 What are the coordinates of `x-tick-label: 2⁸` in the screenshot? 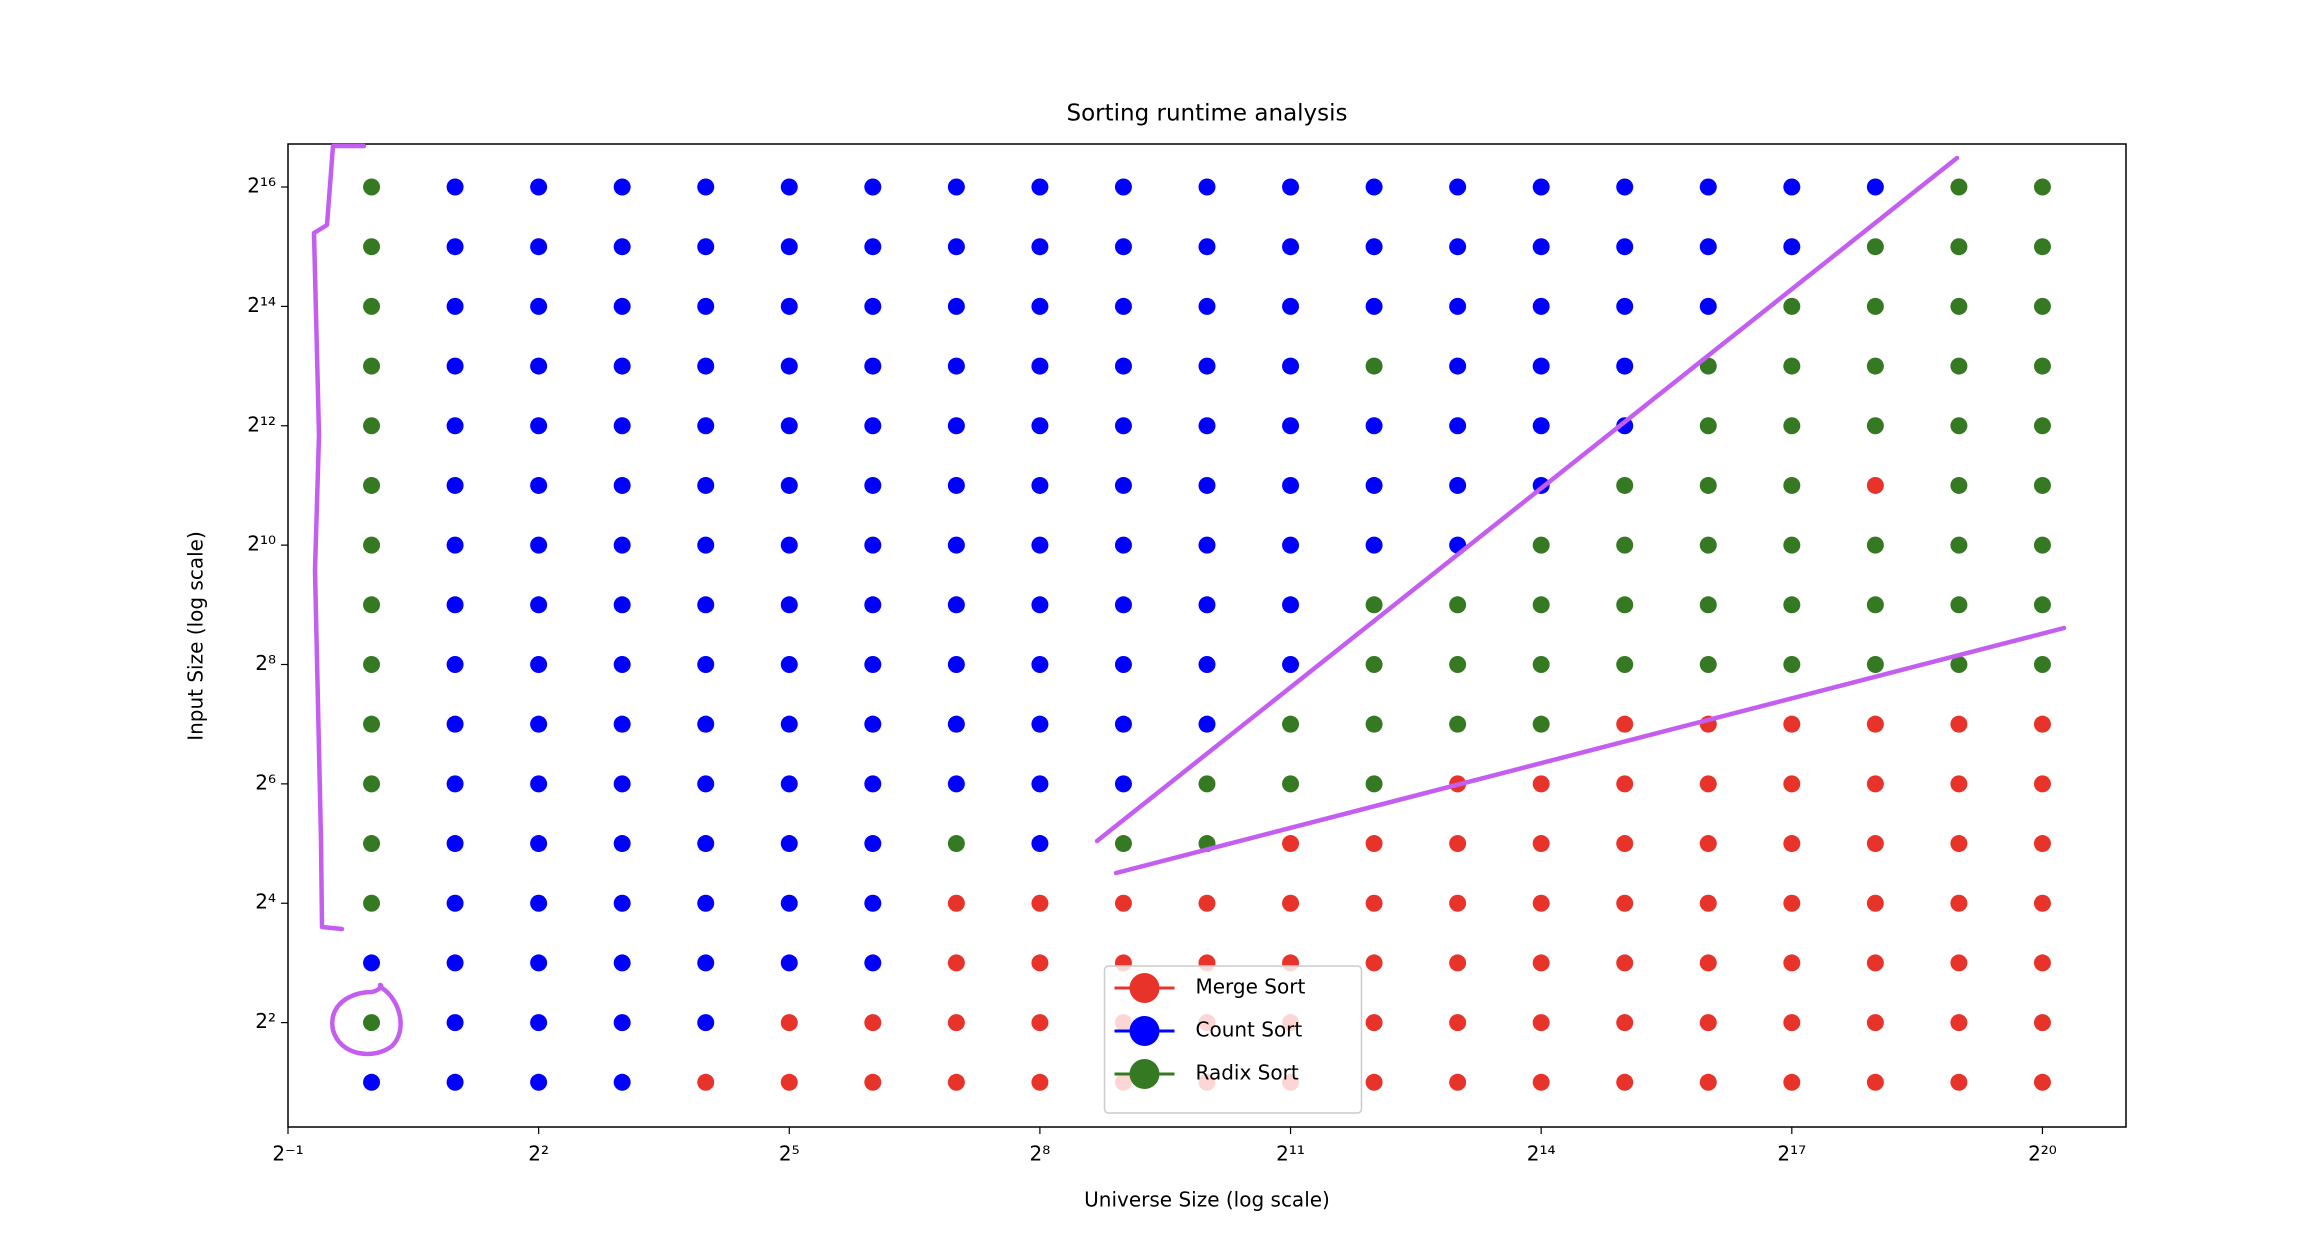 It's located at (1040, 1154).